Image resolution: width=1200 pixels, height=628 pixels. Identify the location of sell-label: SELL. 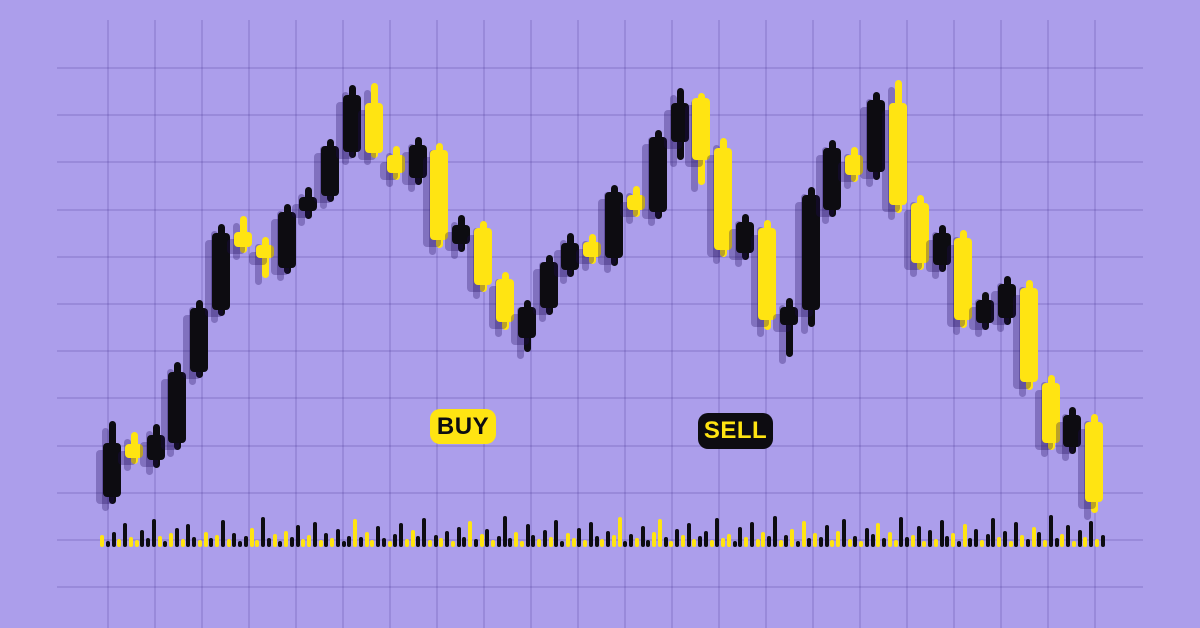
(735, 431).